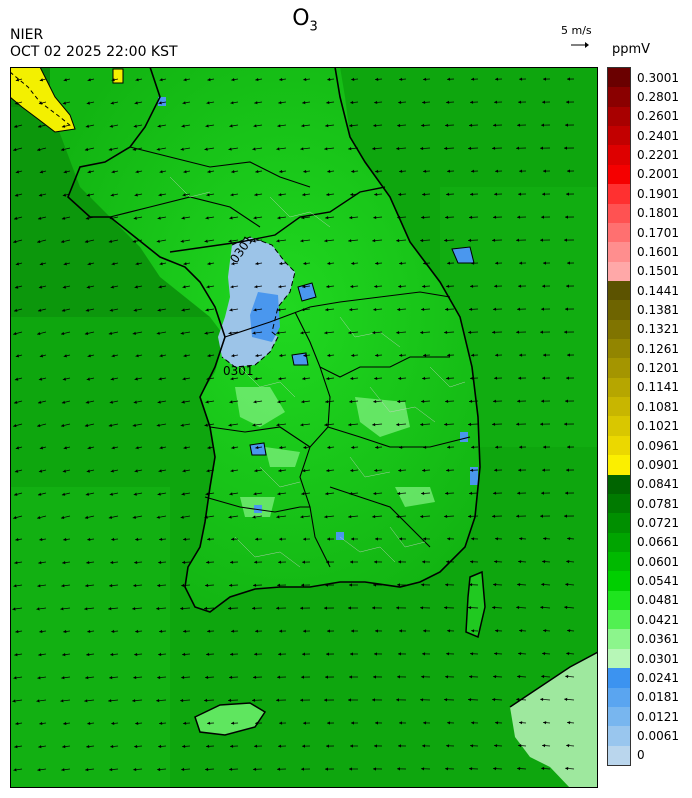 The height and width of the screenshot is (798, 692). I want to click on legend-label: 0.1321, so click(658, 329).